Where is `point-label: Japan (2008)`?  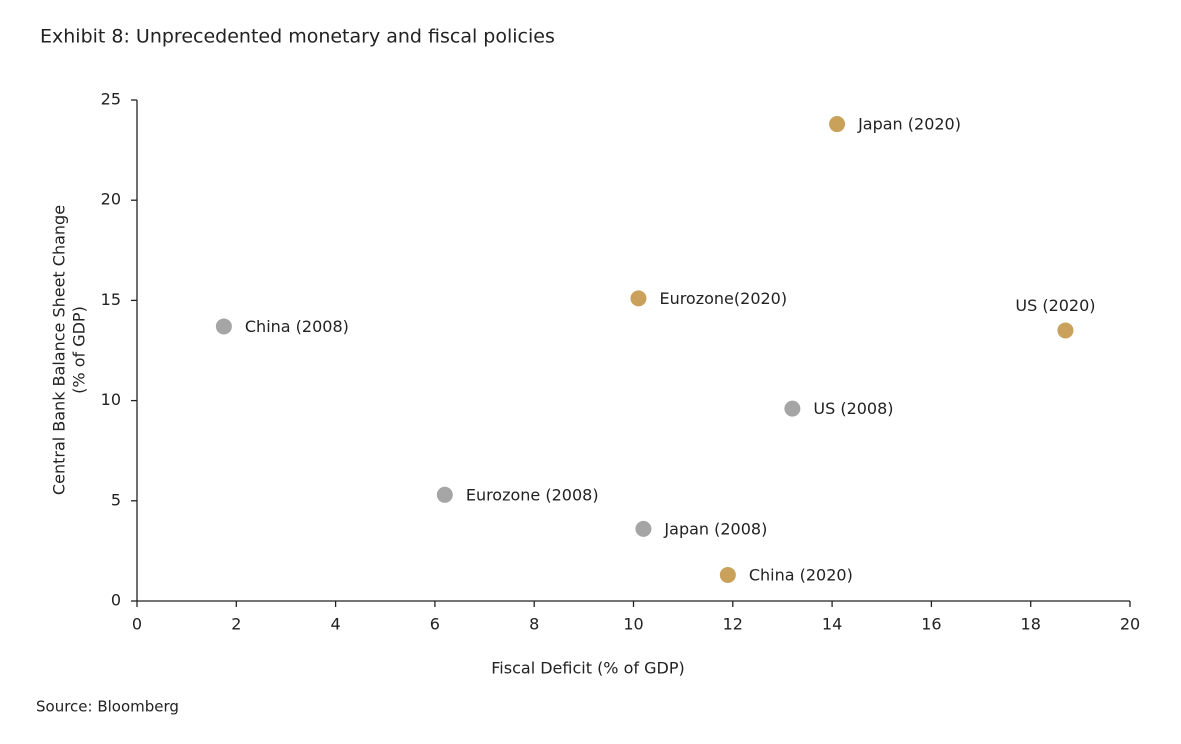
point-label: Japan (2008) is located at coordinates (715, 528).